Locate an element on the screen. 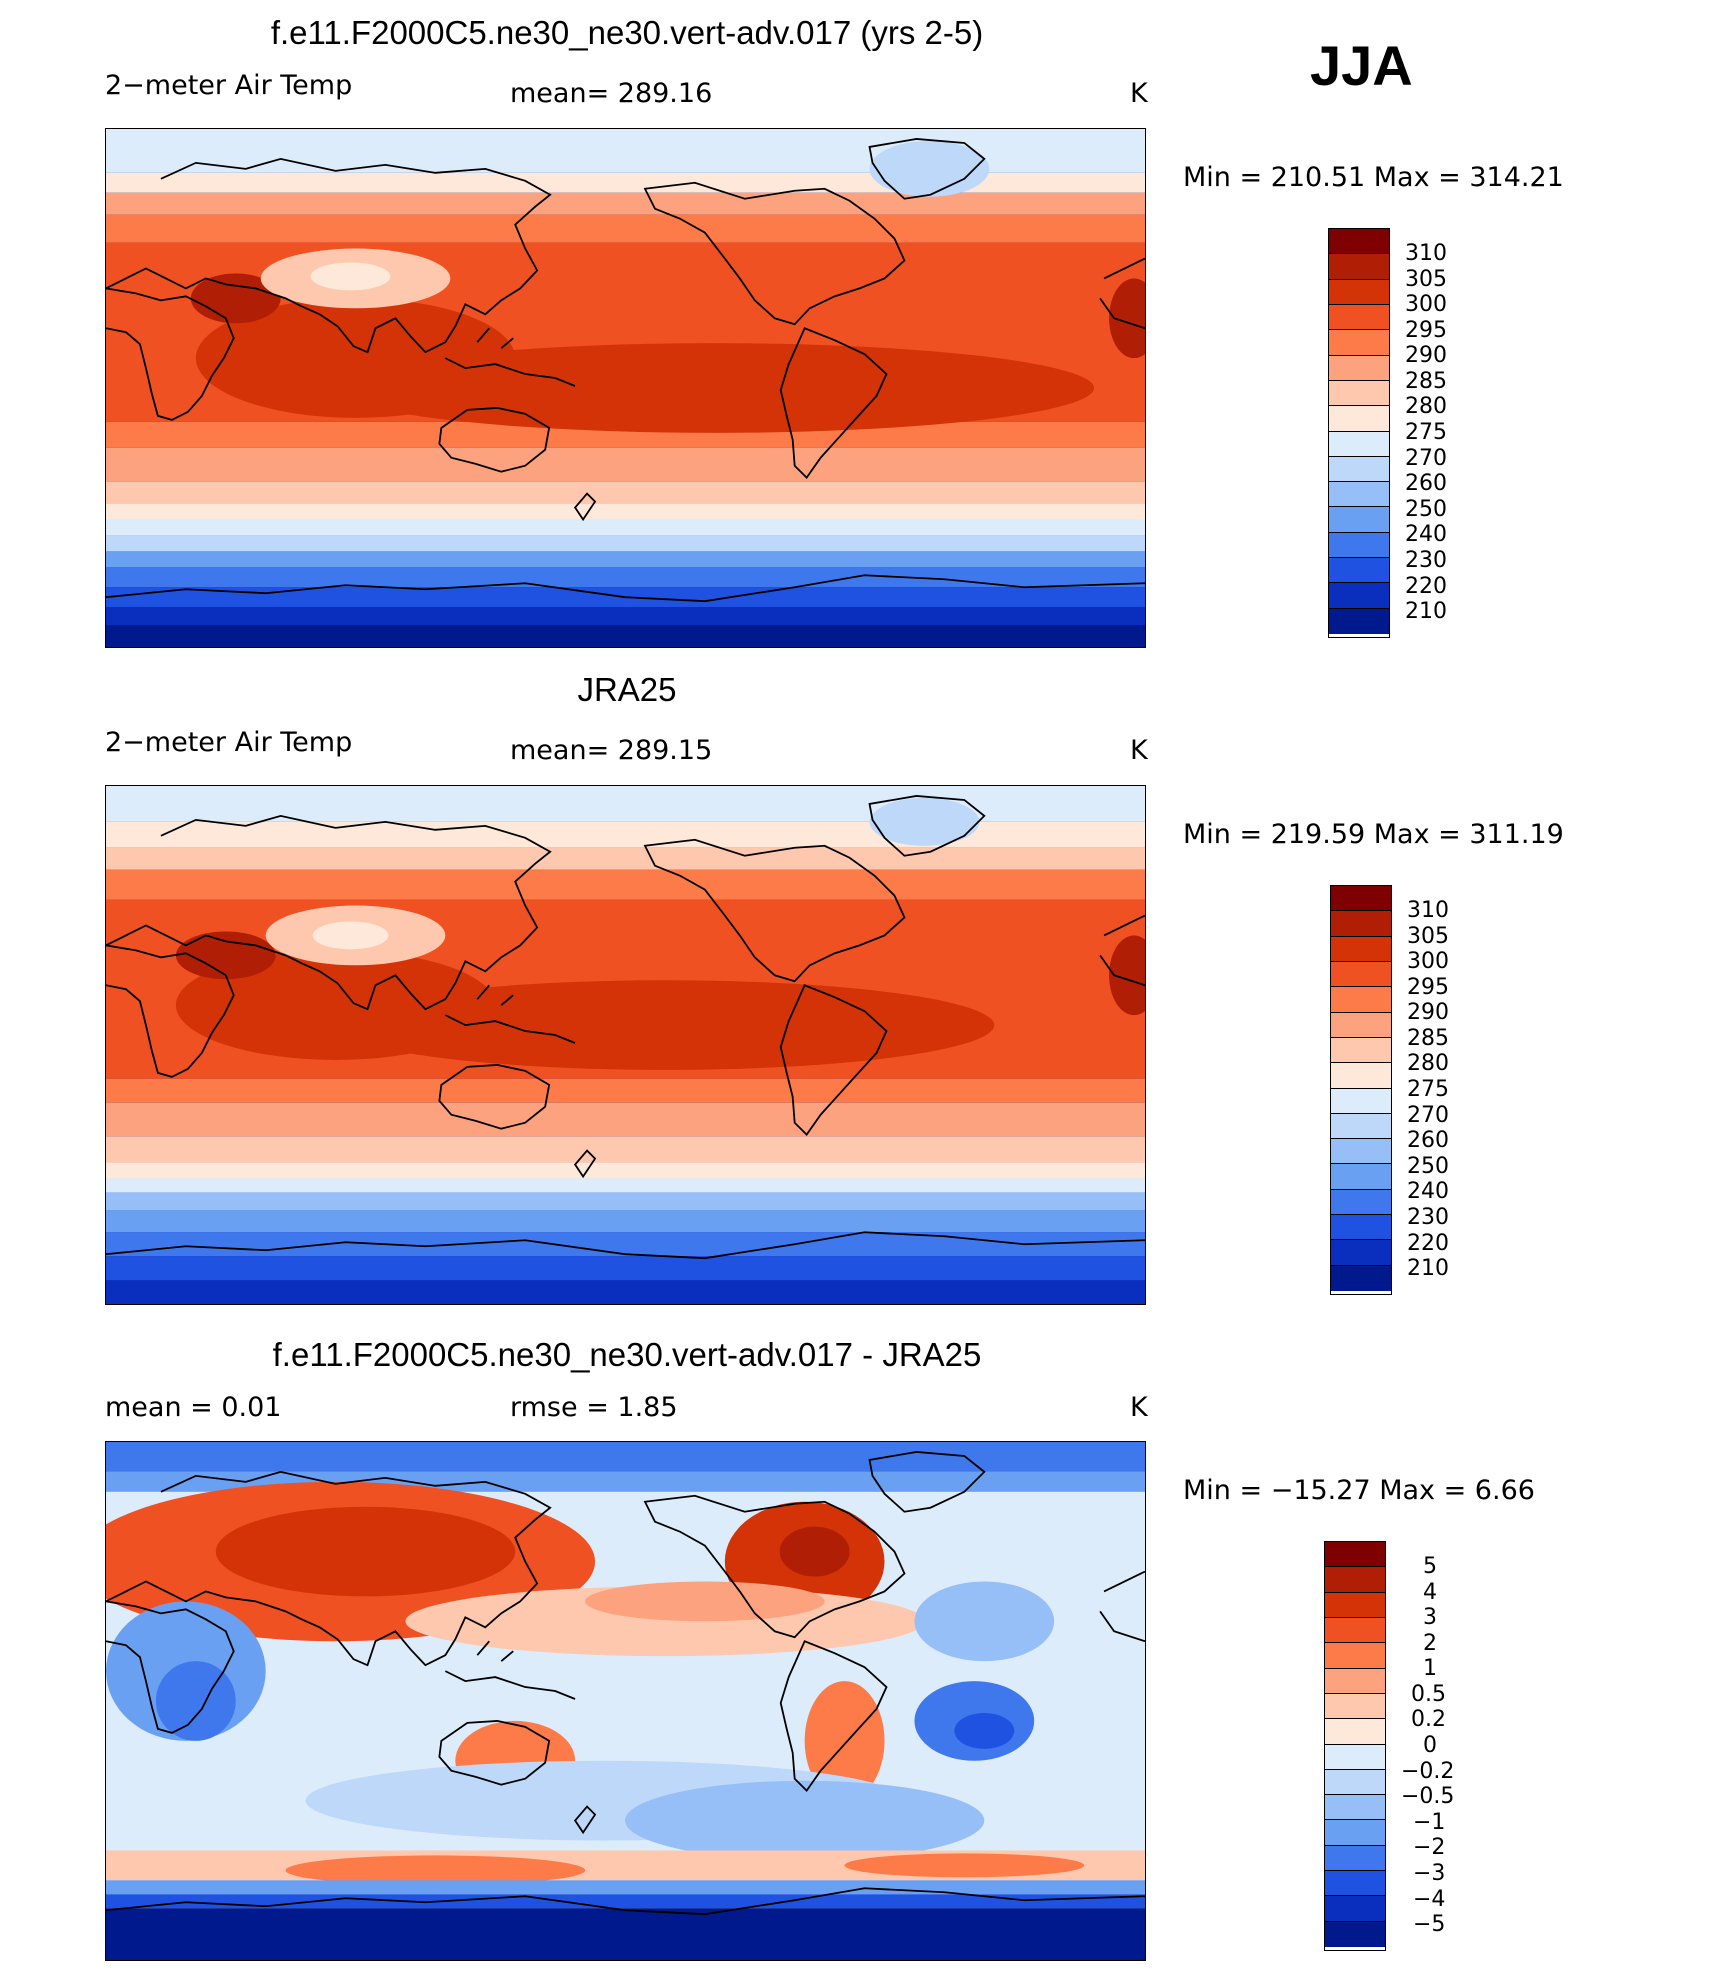 The height and width of the screenshot is (1981, 1710). colorbar-tick-label: 250 is located at coordinates (1428, 1166).